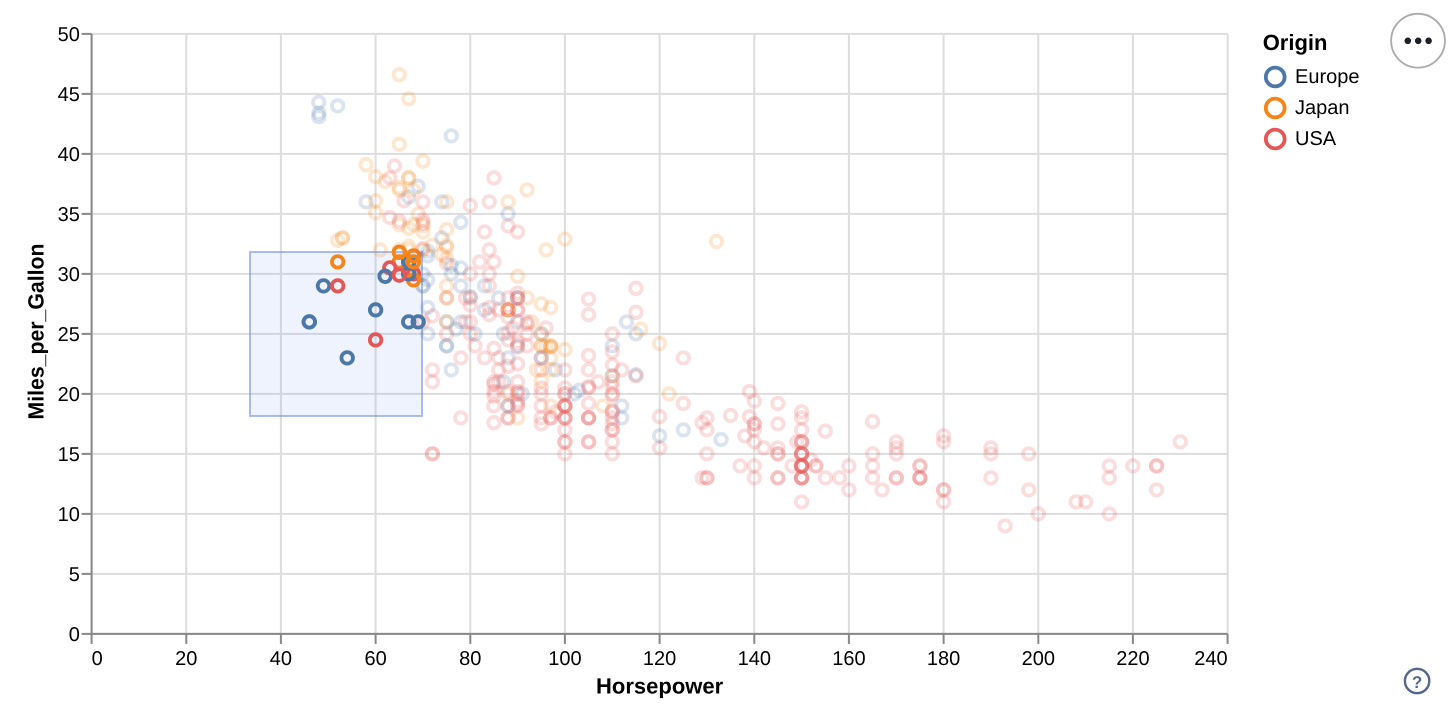 The width and height of the screenshot is (1454, 717). Describe the element at coordinates (69, 455) in the screenshot. I see `svg-text: 15` at that location.